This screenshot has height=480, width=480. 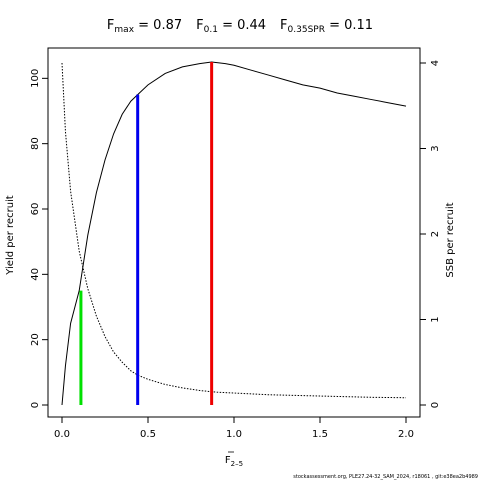 What do you see at coordinates (435, 405) in the screenshot?
I see `y2-tick-label: 0` at bounding box center [435, 405].